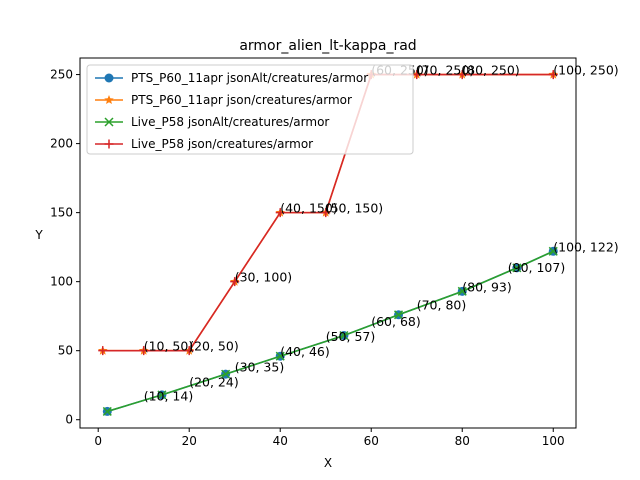 This screenshot has width=640, height=480. Describe the element at coordinates (249, 78) in the screenshot. I see `legend-label: PTS_P60_11apr jsonAlt/creatures/armor` at that location.